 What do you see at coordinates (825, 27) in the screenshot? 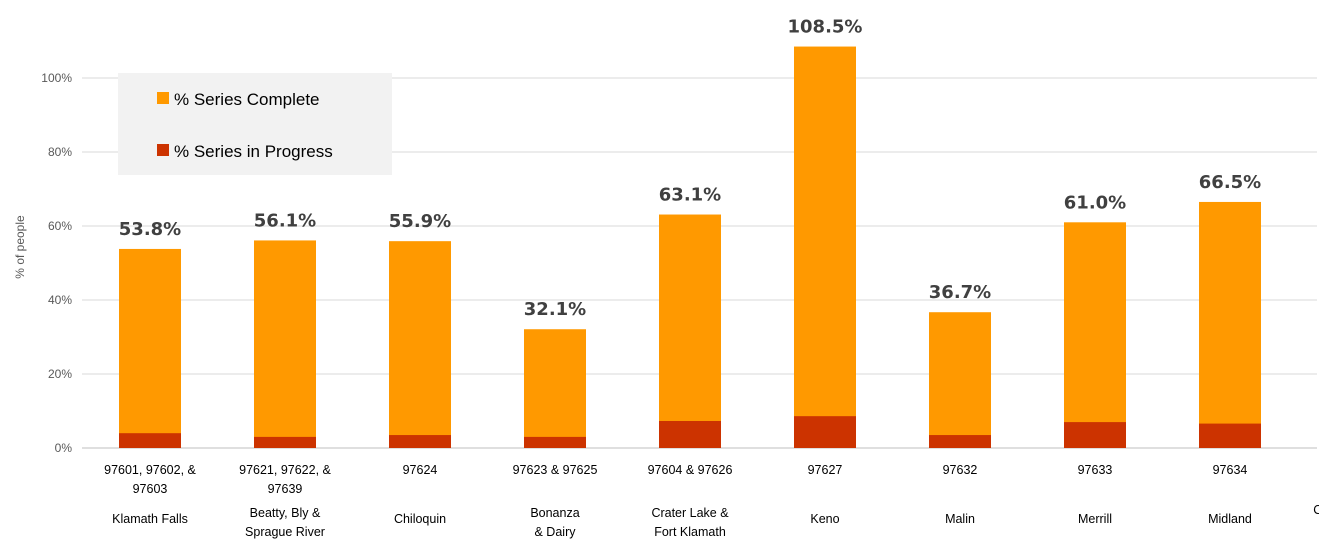
I see `data-label: 108.5%` at bounding box center [825, 27].